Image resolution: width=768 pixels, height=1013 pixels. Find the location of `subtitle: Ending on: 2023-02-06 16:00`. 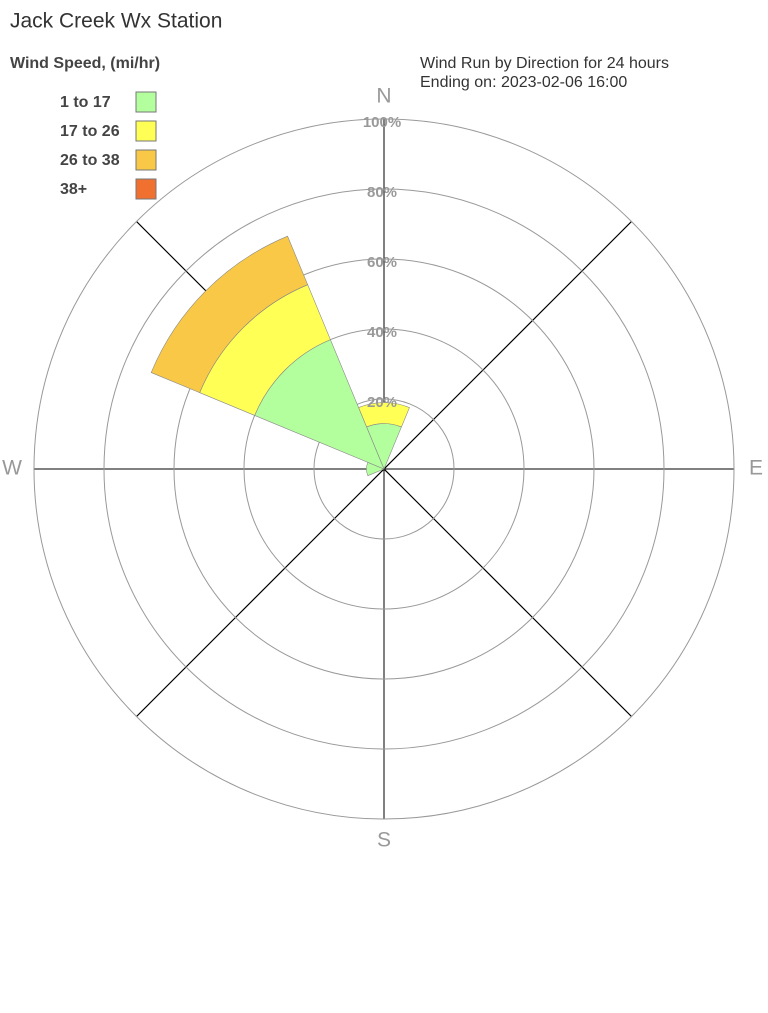

subtitle: Ending on: 2023-02-06 16:00 is located at coordinates (523, 82).